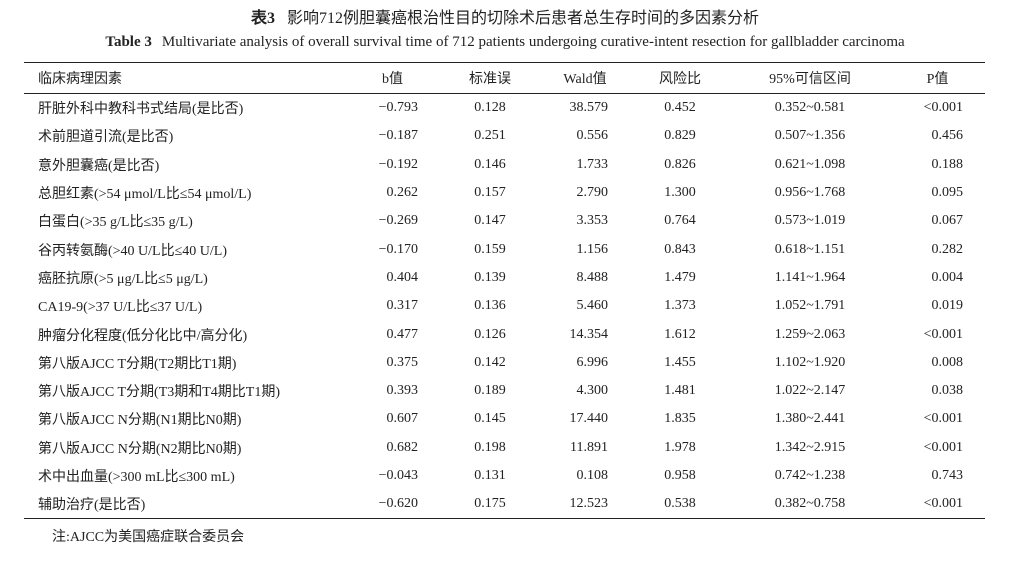  What do you see at coordinates (398, 249) in the screenshot?
I see `table-cell: −0.170` at bounding box center [398, 249].